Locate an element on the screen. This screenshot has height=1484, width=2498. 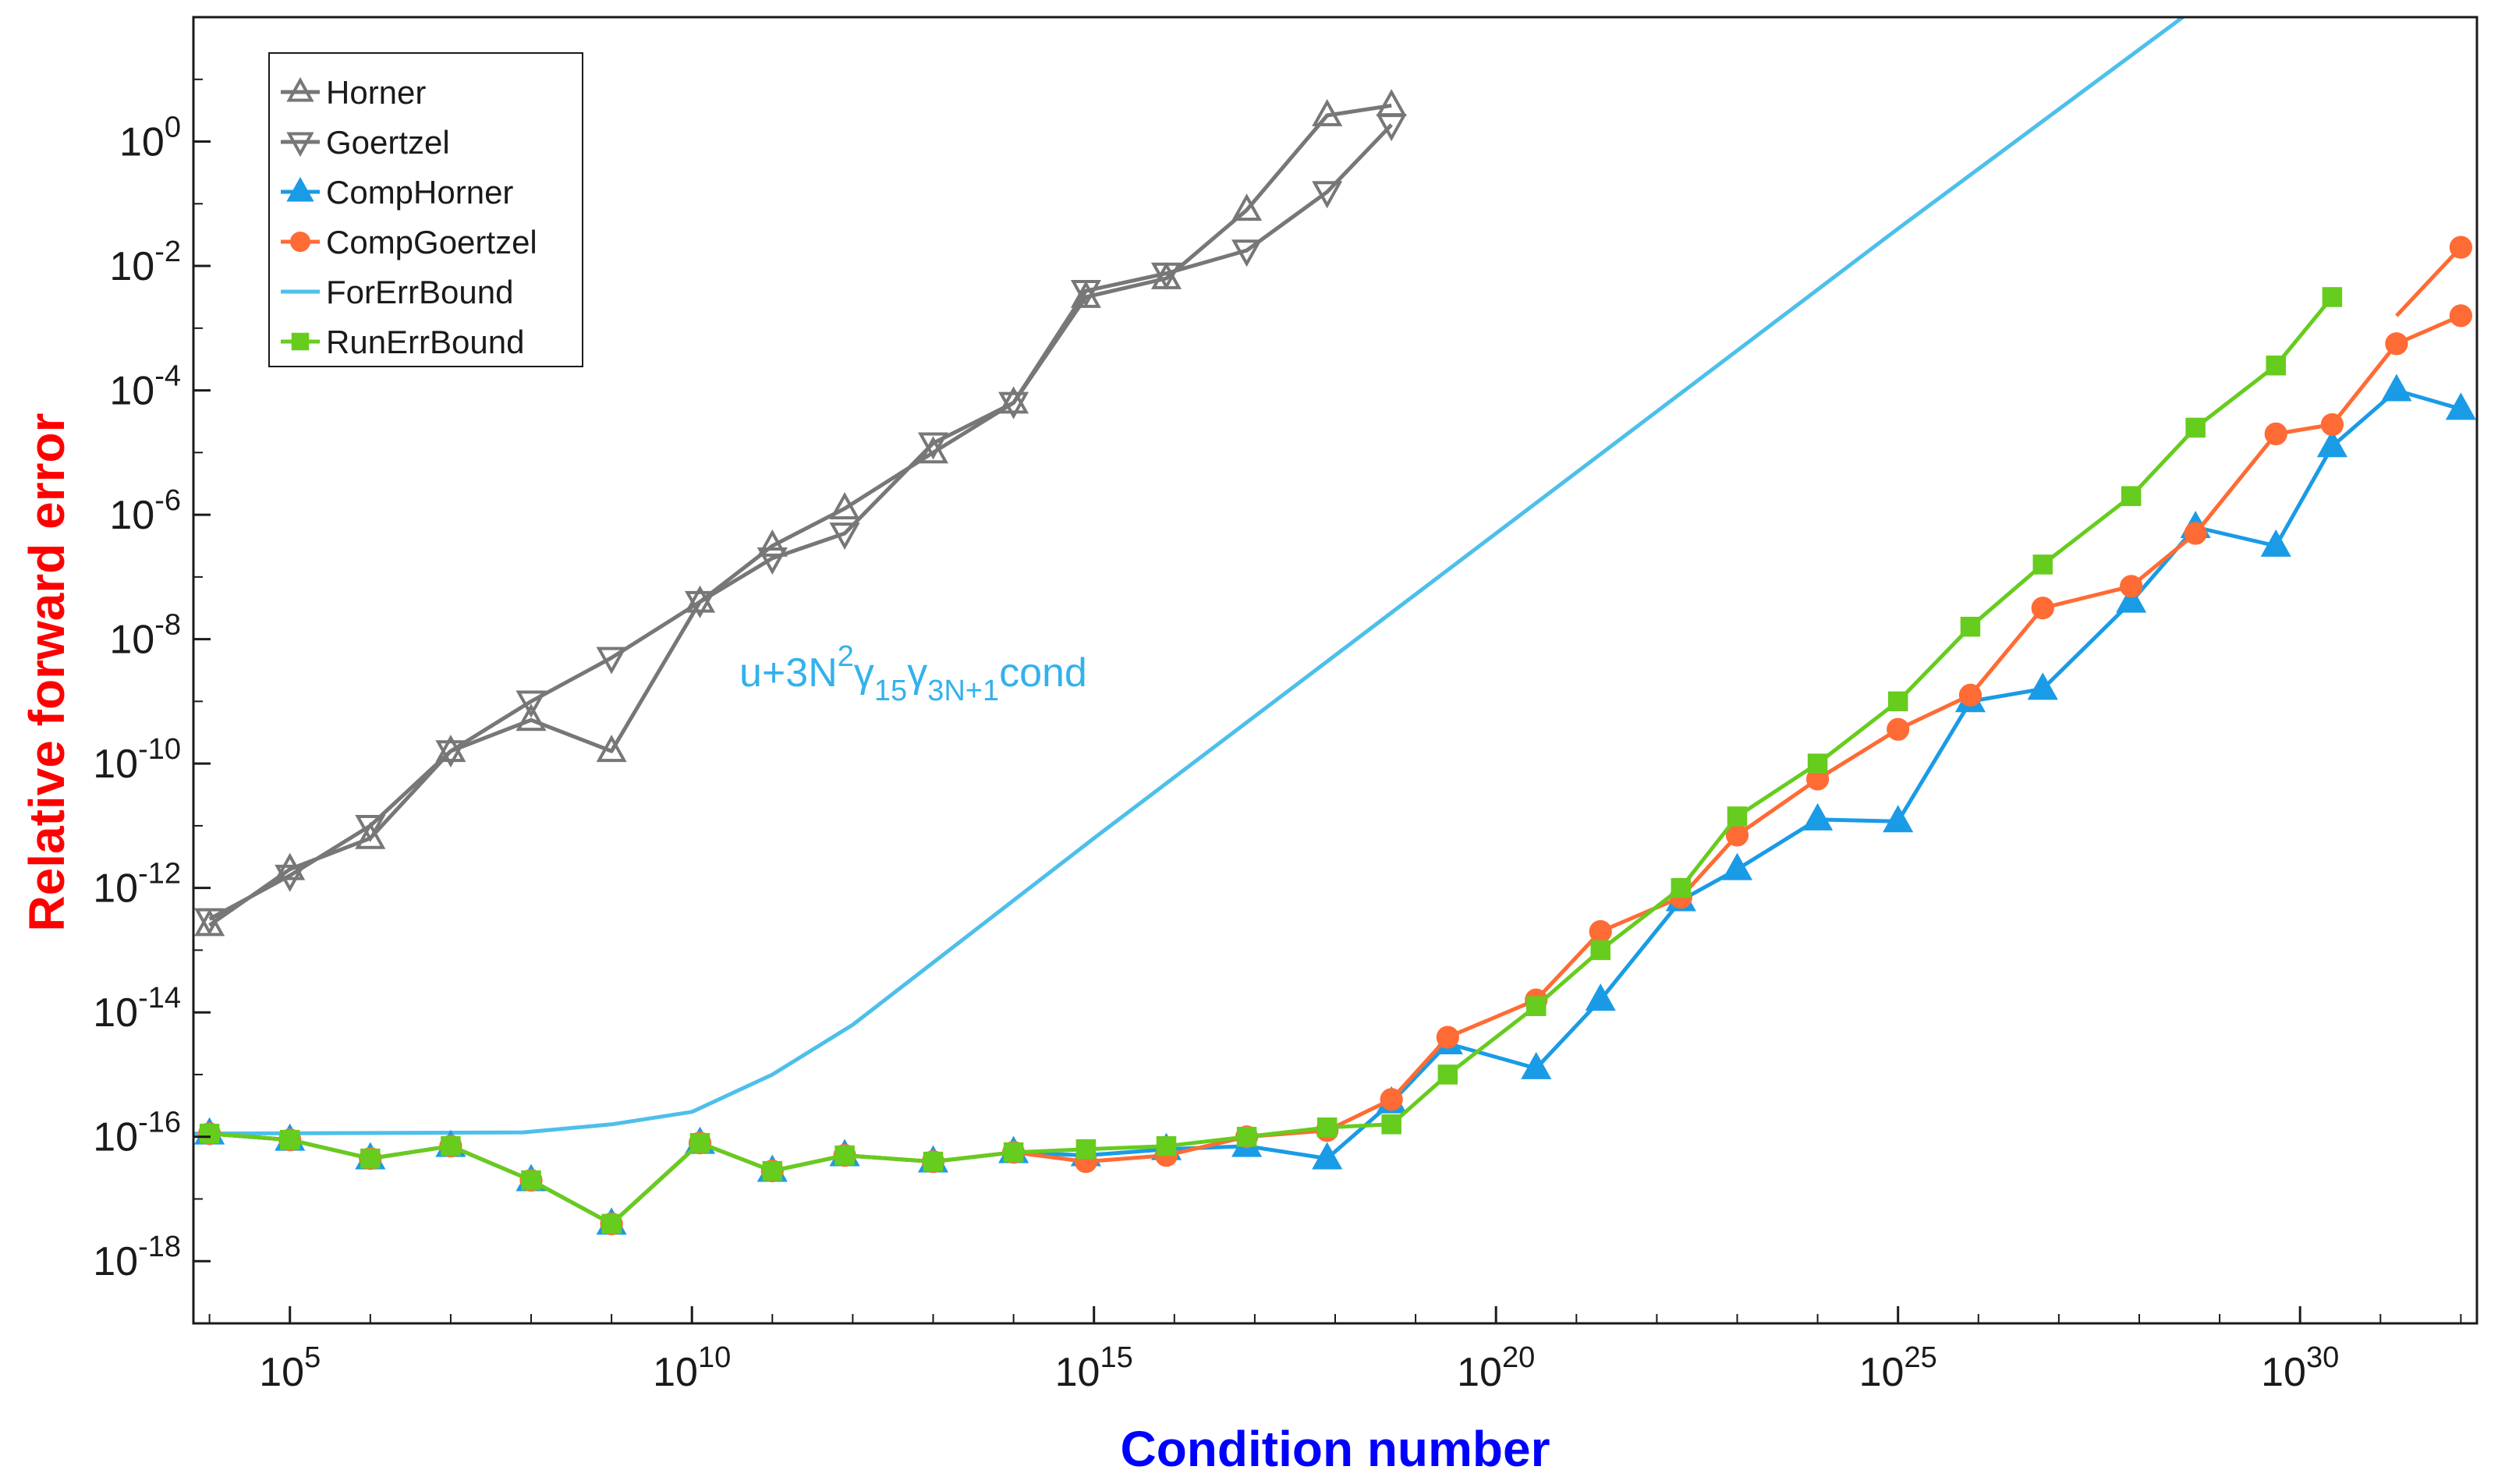
x-tick-label: 1010 is located at coordinates (692, 1368).